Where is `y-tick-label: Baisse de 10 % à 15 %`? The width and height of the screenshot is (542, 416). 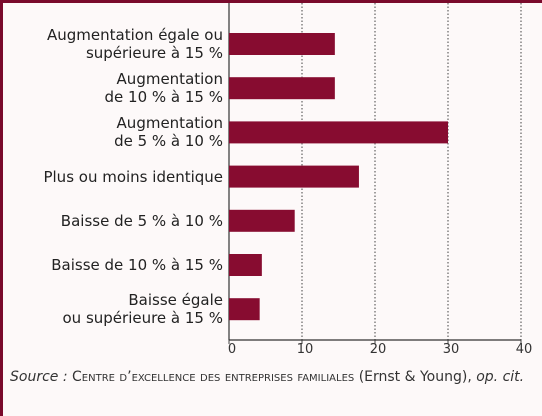
y-tick-label: Baisse de 10 % à 15 % is located at coordinates (137, 265).